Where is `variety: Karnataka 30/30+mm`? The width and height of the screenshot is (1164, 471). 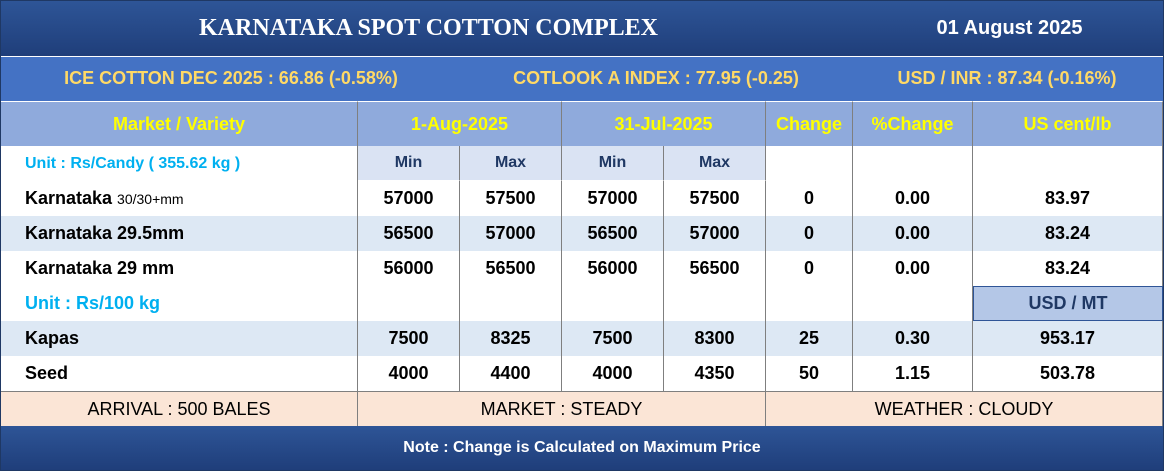 variety: Karnataka 30/30+mm is located at coordinates (179, 198).